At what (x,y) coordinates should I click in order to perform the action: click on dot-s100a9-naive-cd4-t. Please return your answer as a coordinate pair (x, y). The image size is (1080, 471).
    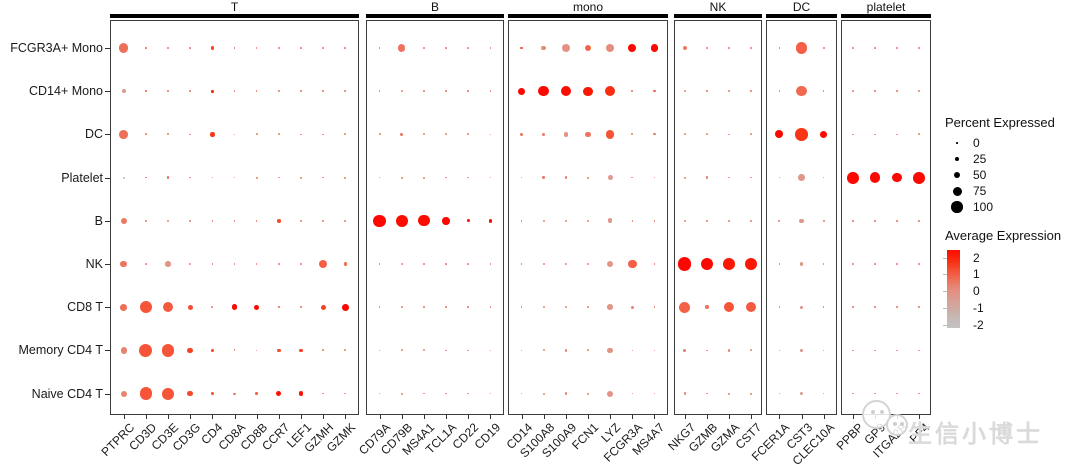
    Looking at the image, I should click on (566, 393).